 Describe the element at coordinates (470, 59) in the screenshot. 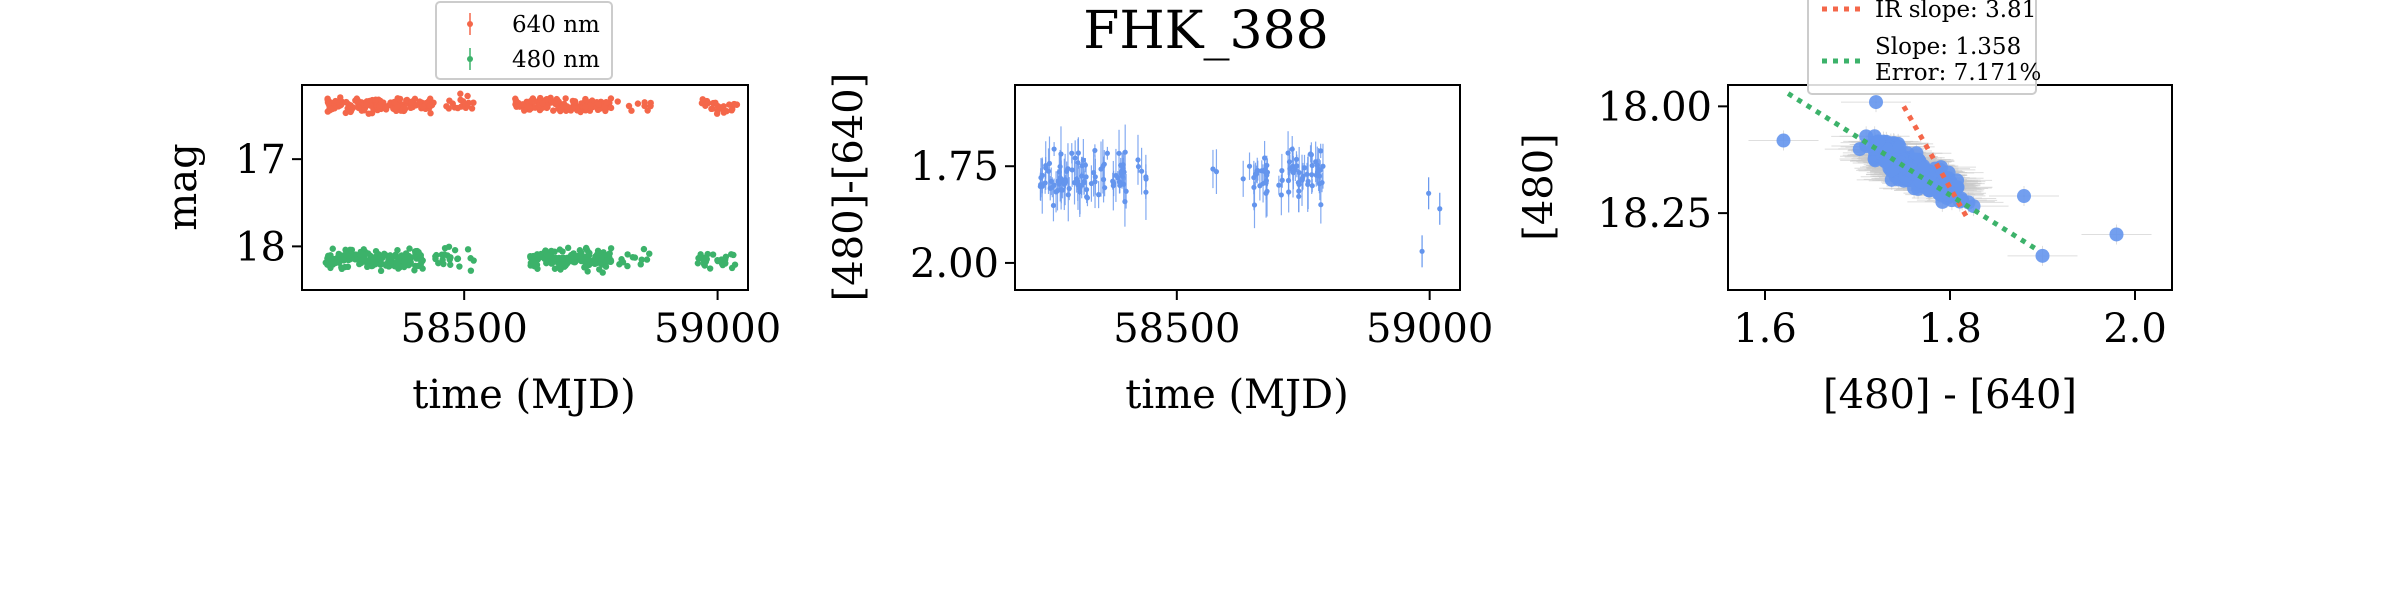

I see `legend-480-marker` at that location.